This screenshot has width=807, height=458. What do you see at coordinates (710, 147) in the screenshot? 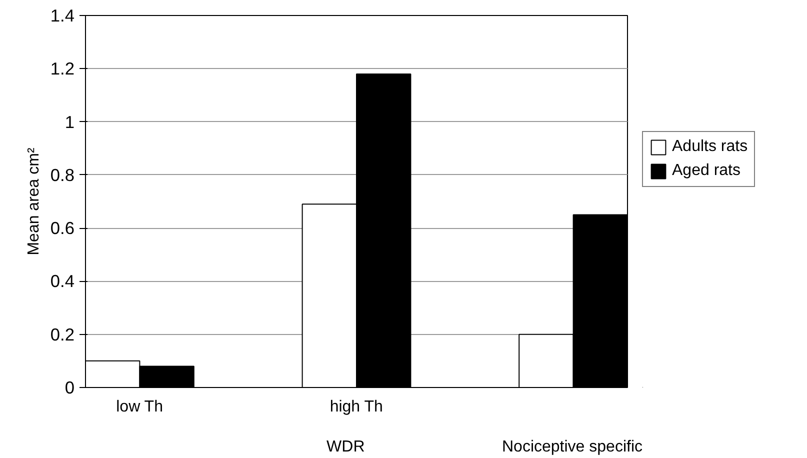
I see `legend-label: Adults rats` at bounding box center [710, 147].